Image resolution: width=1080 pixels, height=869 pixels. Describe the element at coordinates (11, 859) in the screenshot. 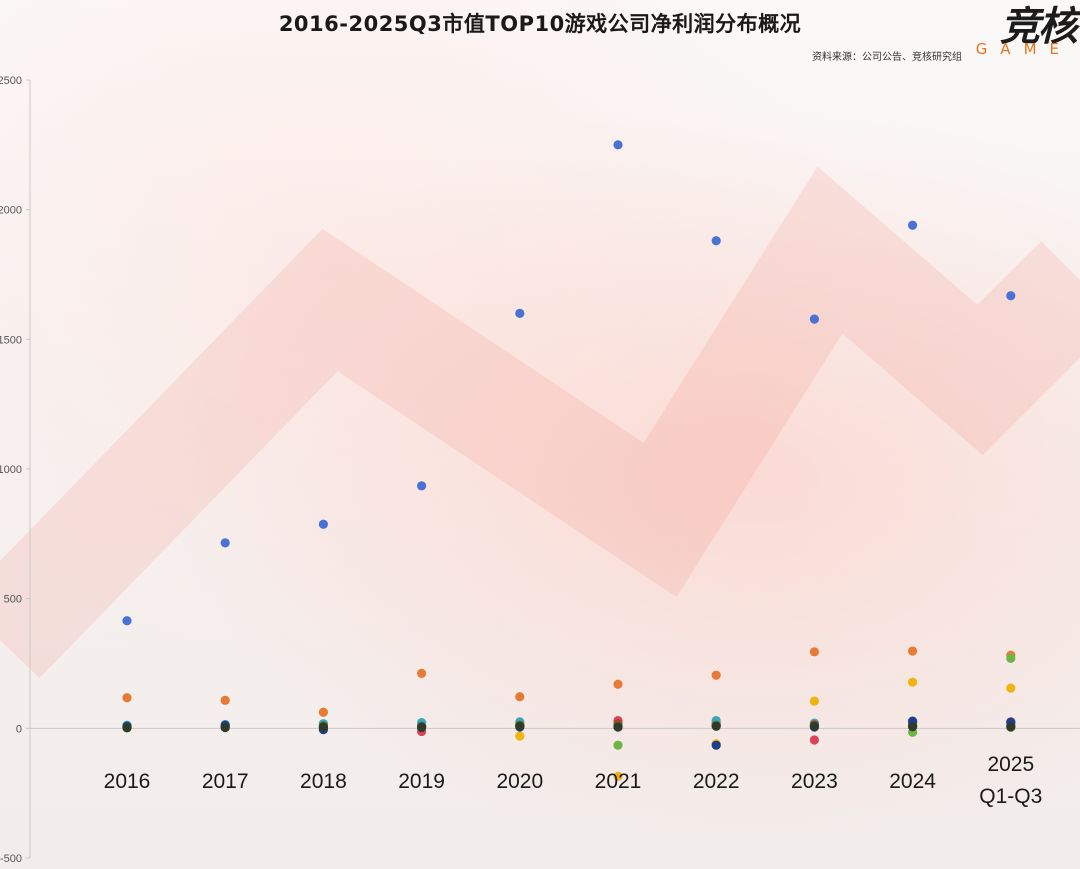

I see `y-tick-label: -500` at that location.